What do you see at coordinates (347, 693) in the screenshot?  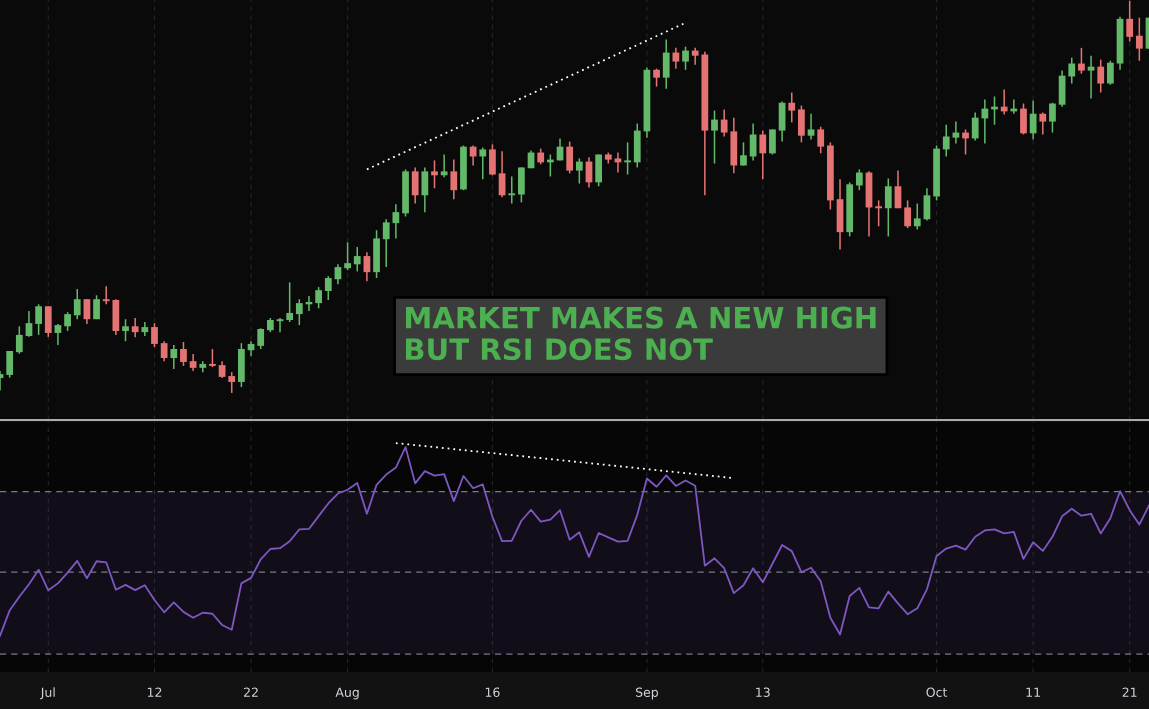 I see `x-tick-label: Aug` at bounding box center [347, 693].